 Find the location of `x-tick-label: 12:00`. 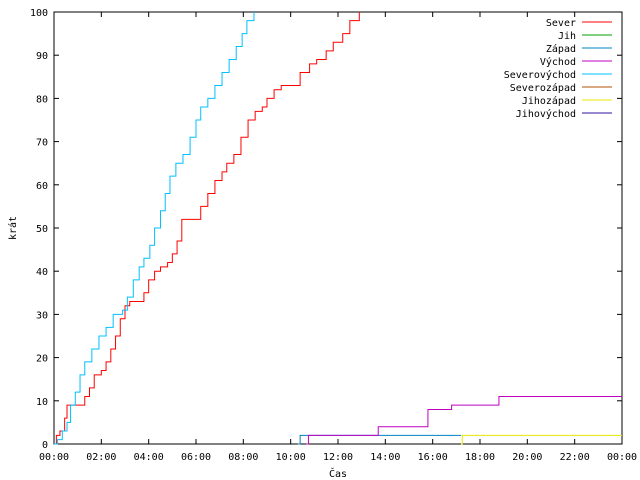

x-tick-label: 12:00 is located at coordinates (338, 457).